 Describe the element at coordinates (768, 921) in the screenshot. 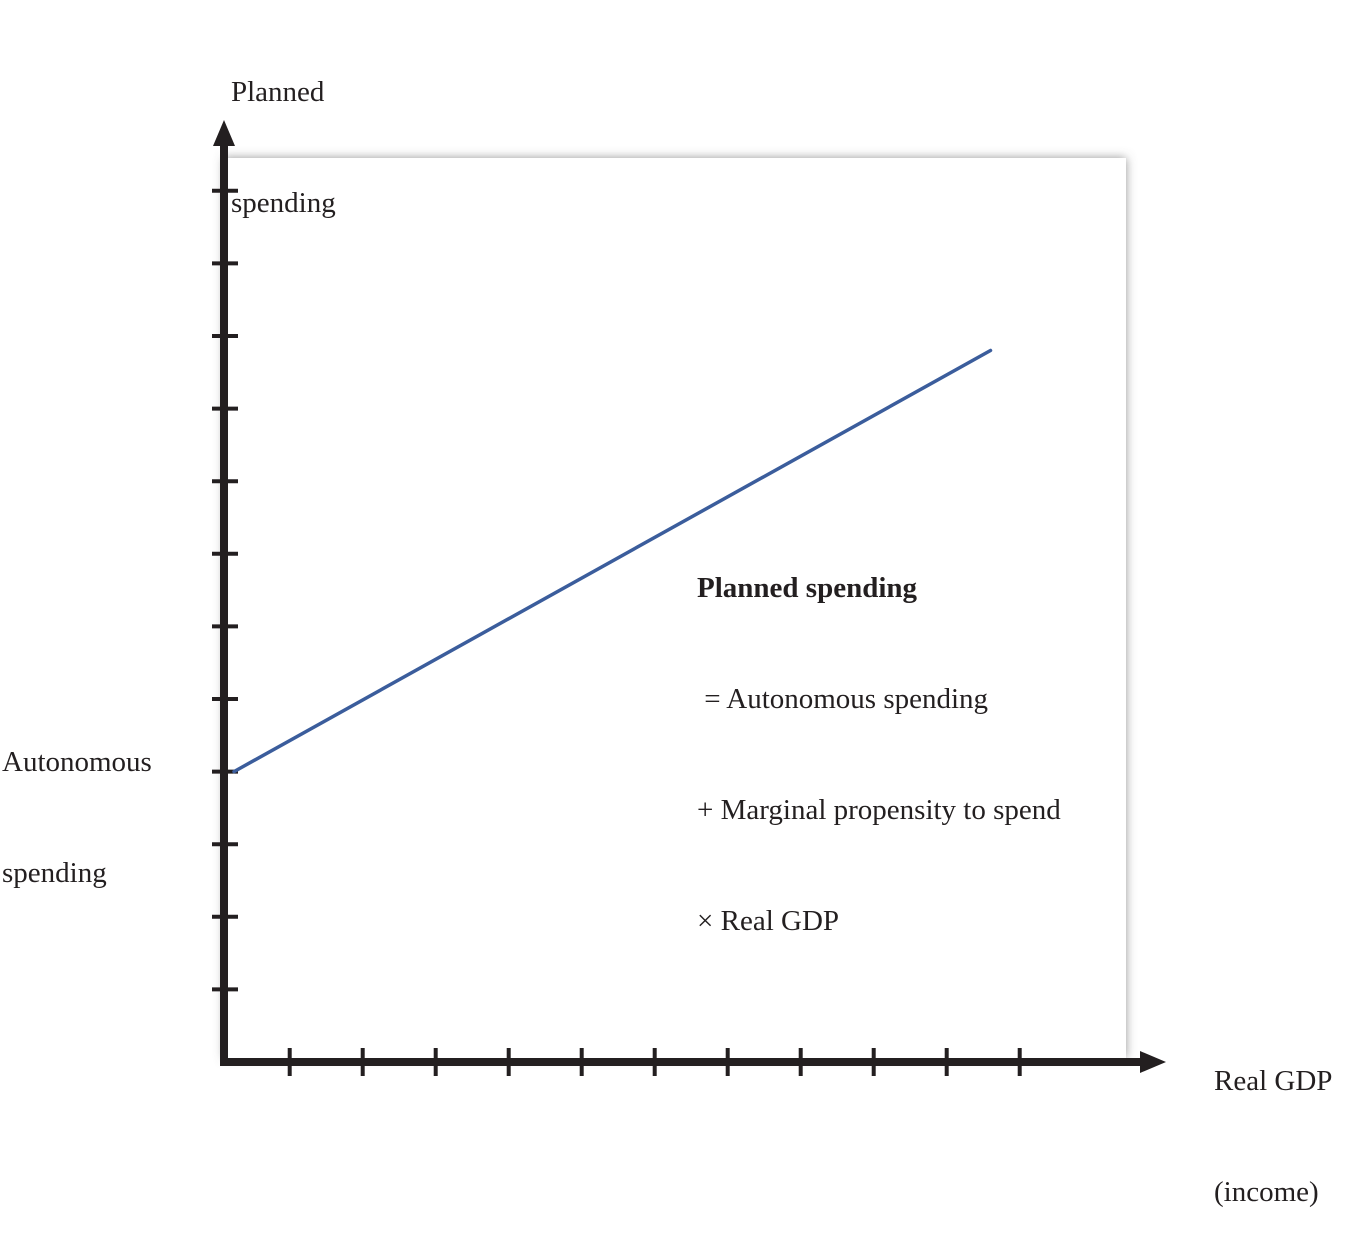

I see `equation-line-3: × Real GDP` at that location.